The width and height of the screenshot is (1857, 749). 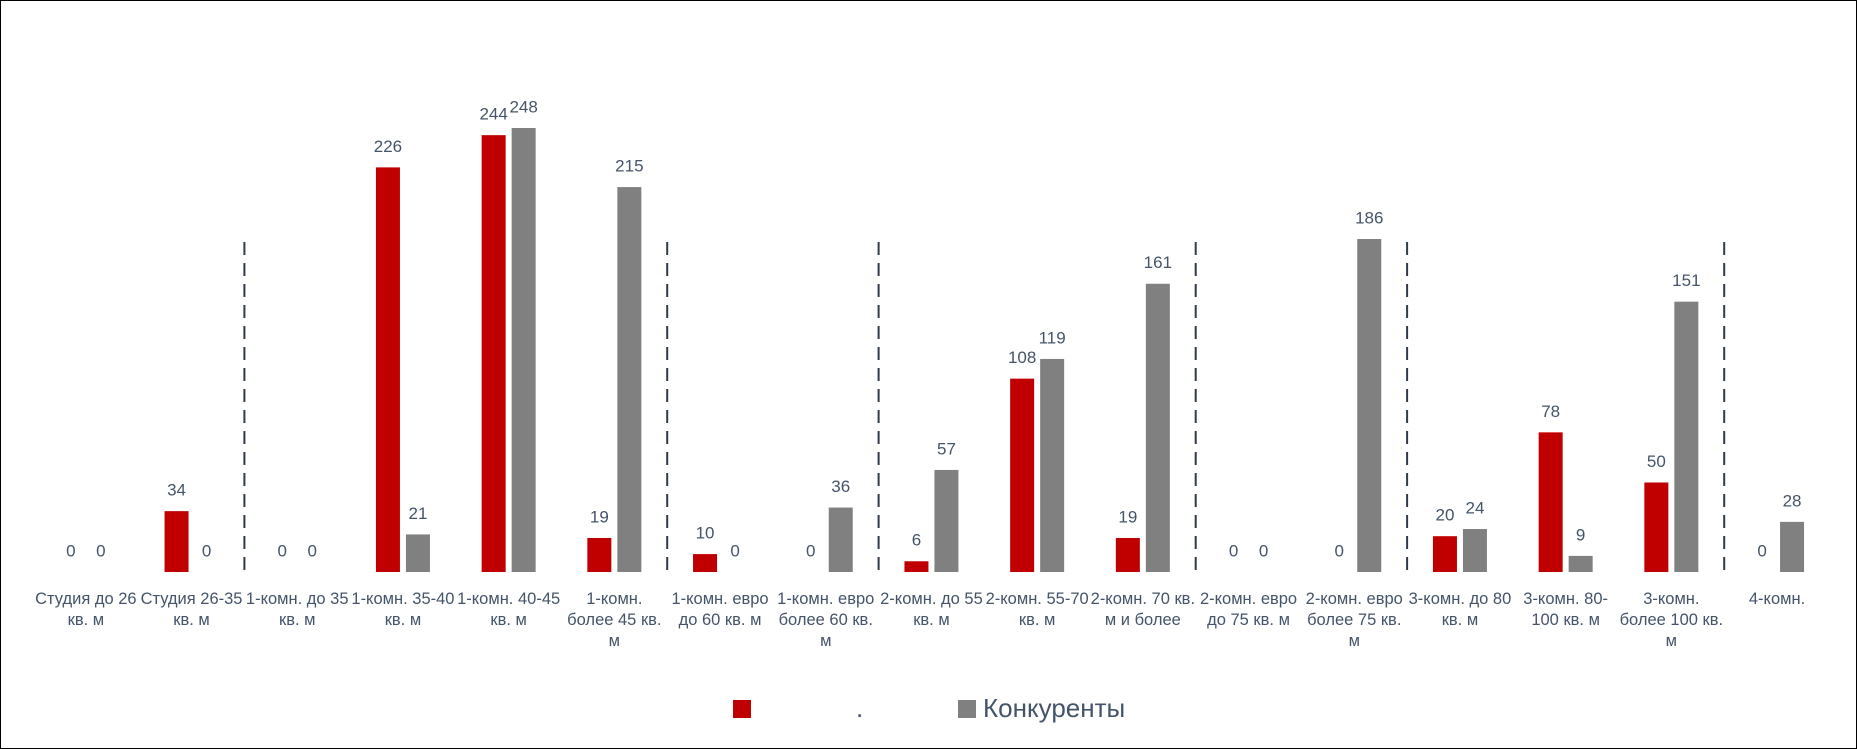 What do you see at coordinates (1671, 620) in the screenshot?
I see `x-tick-label: 3-комн. более 100 кв. м` at bounding box center [1671, 620].